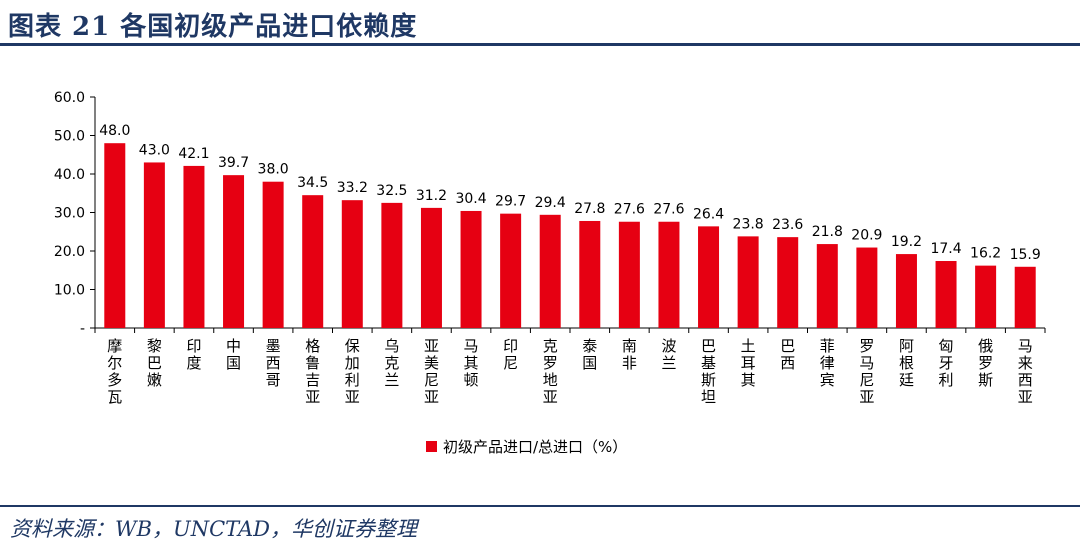  I want to click on data-label: 42.1, so click(193, 154).